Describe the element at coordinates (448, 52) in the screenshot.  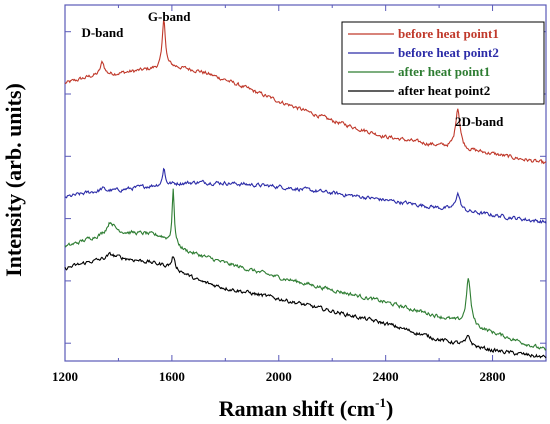
I see `legend-label-2: before heat point2` at that location.